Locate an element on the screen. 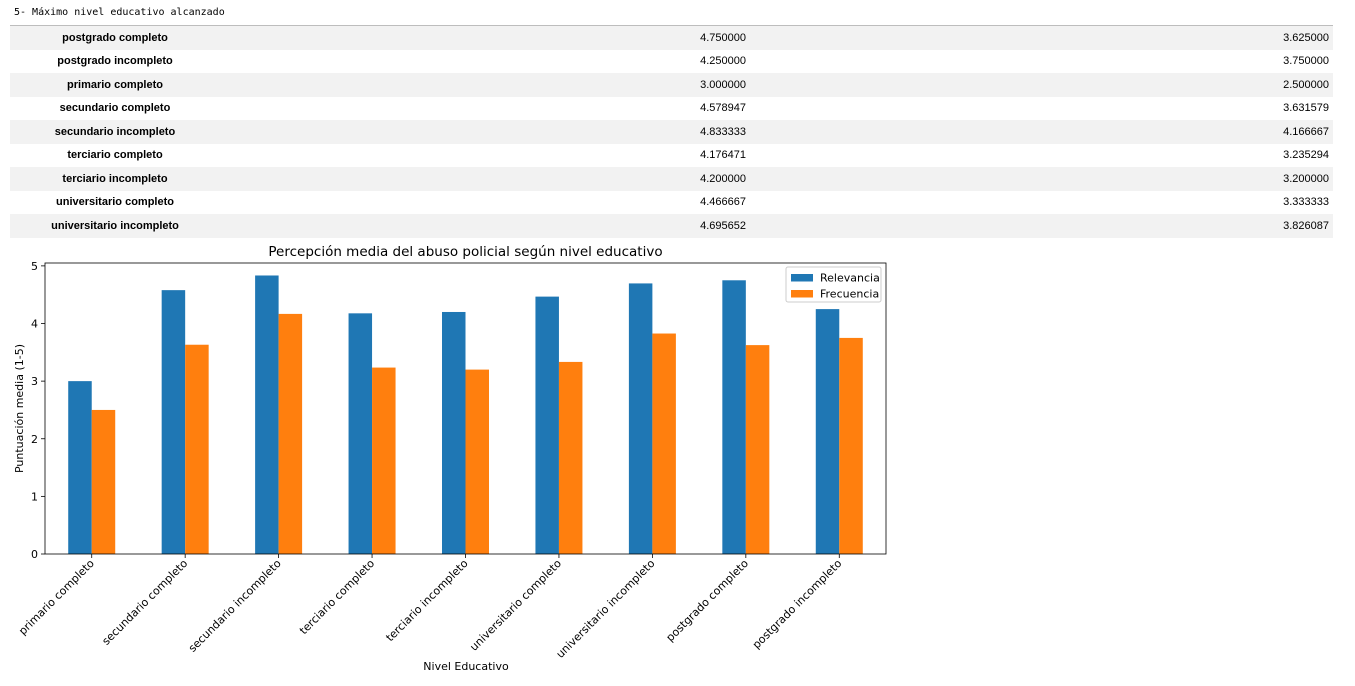 Image resolution: width=1355 pixels, height=686 pixels. frecuencia-value: 3.235294 is located at coordinates (1306, 155).